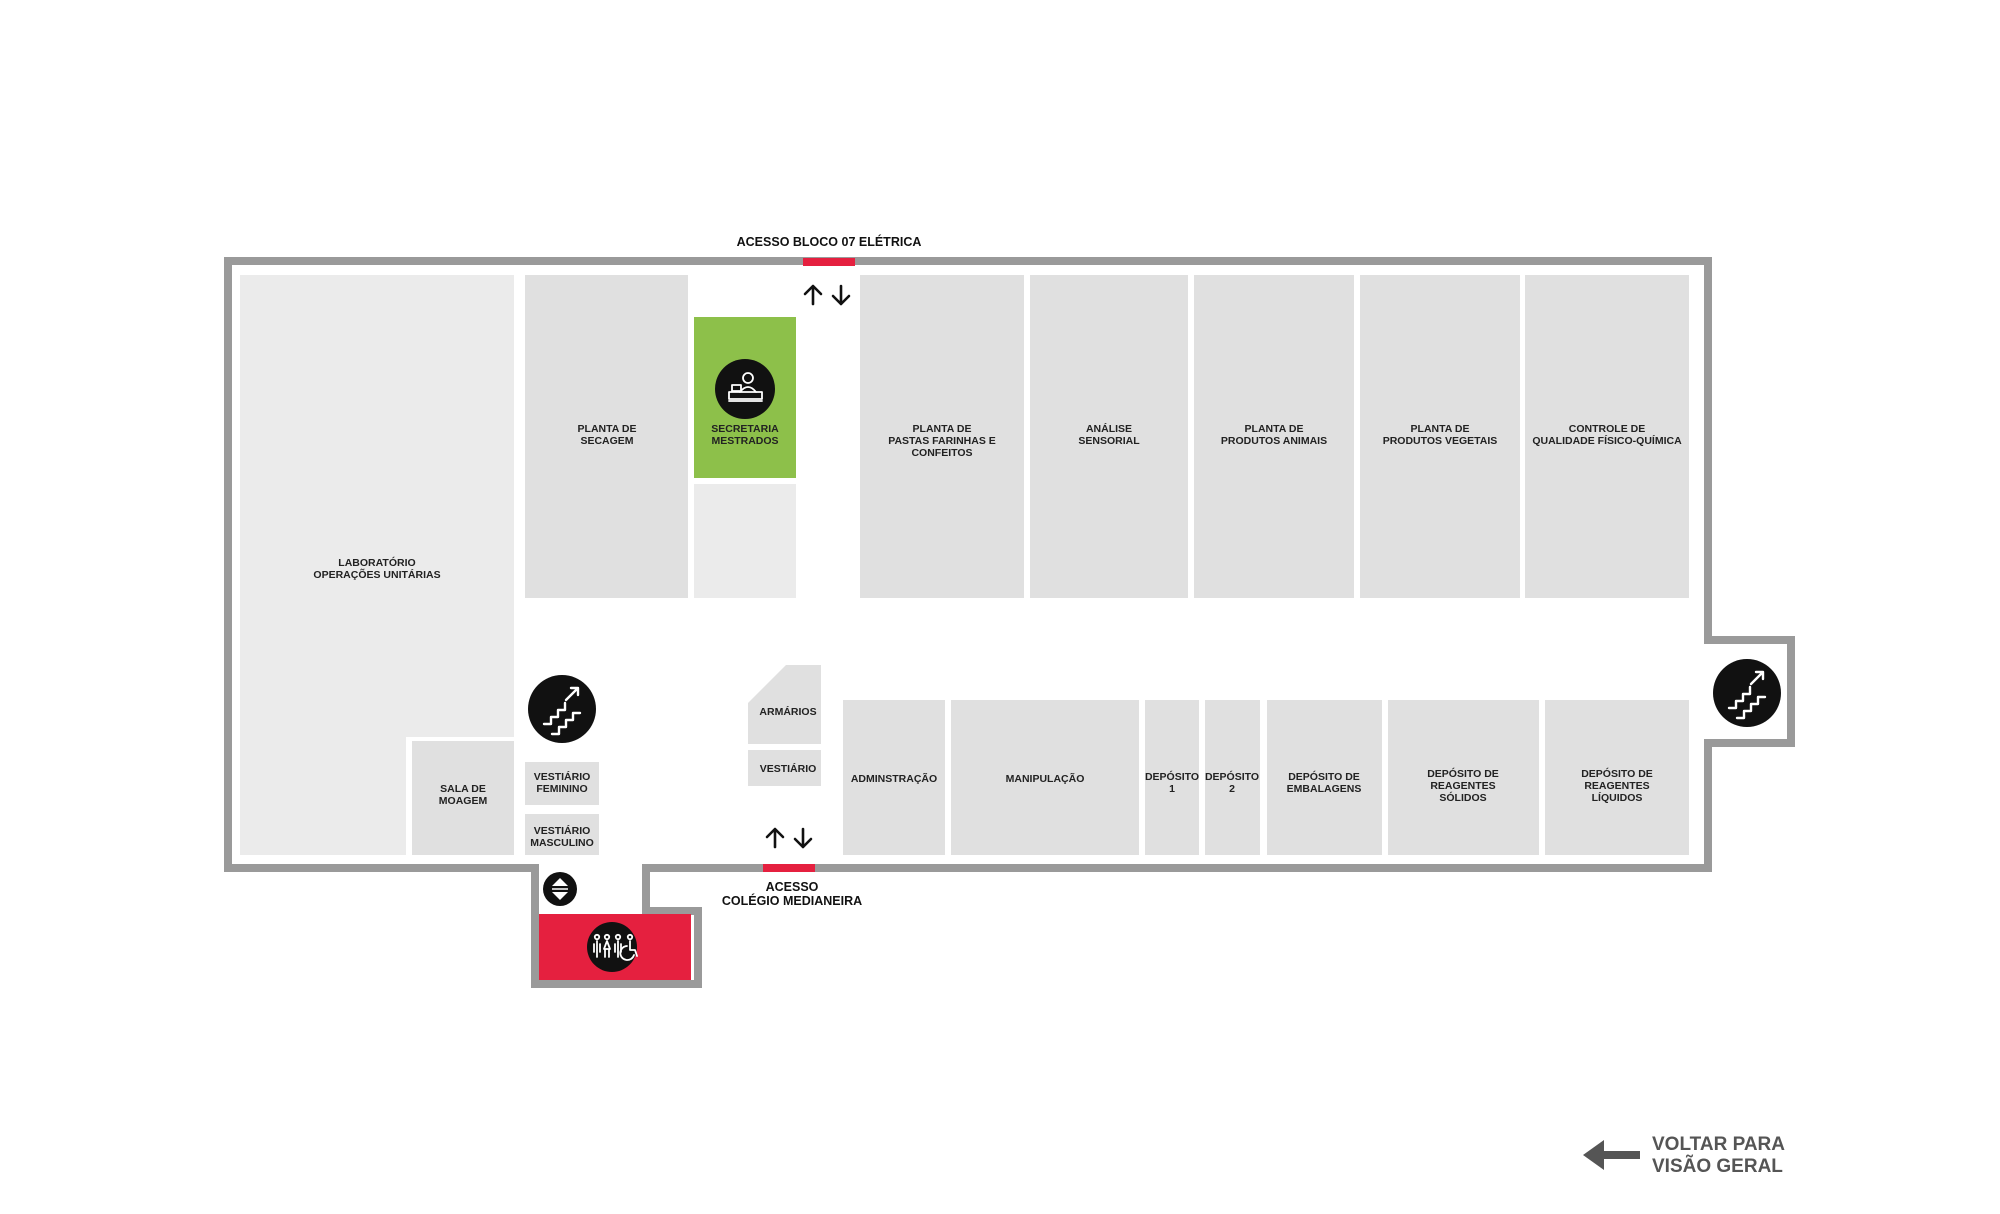 This screenshot has width=2000, height=1214. Describe the element at coordinates (829, 262) in the screenshot. I see `access-top-marker` at that location.